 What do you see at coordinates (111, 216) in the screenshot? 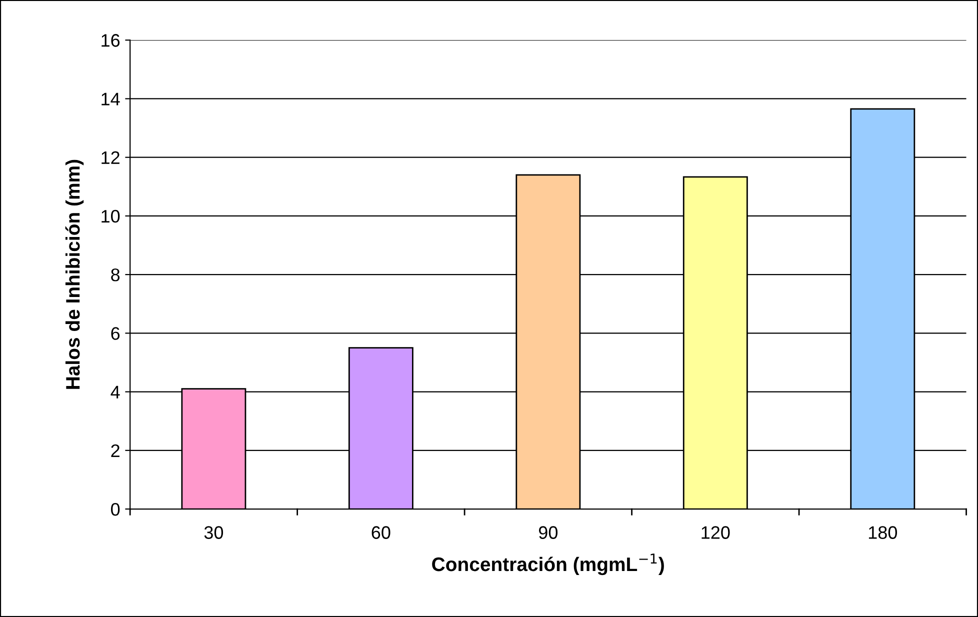
I see `y-tick-label: 10` at bounding box center [111, 216].